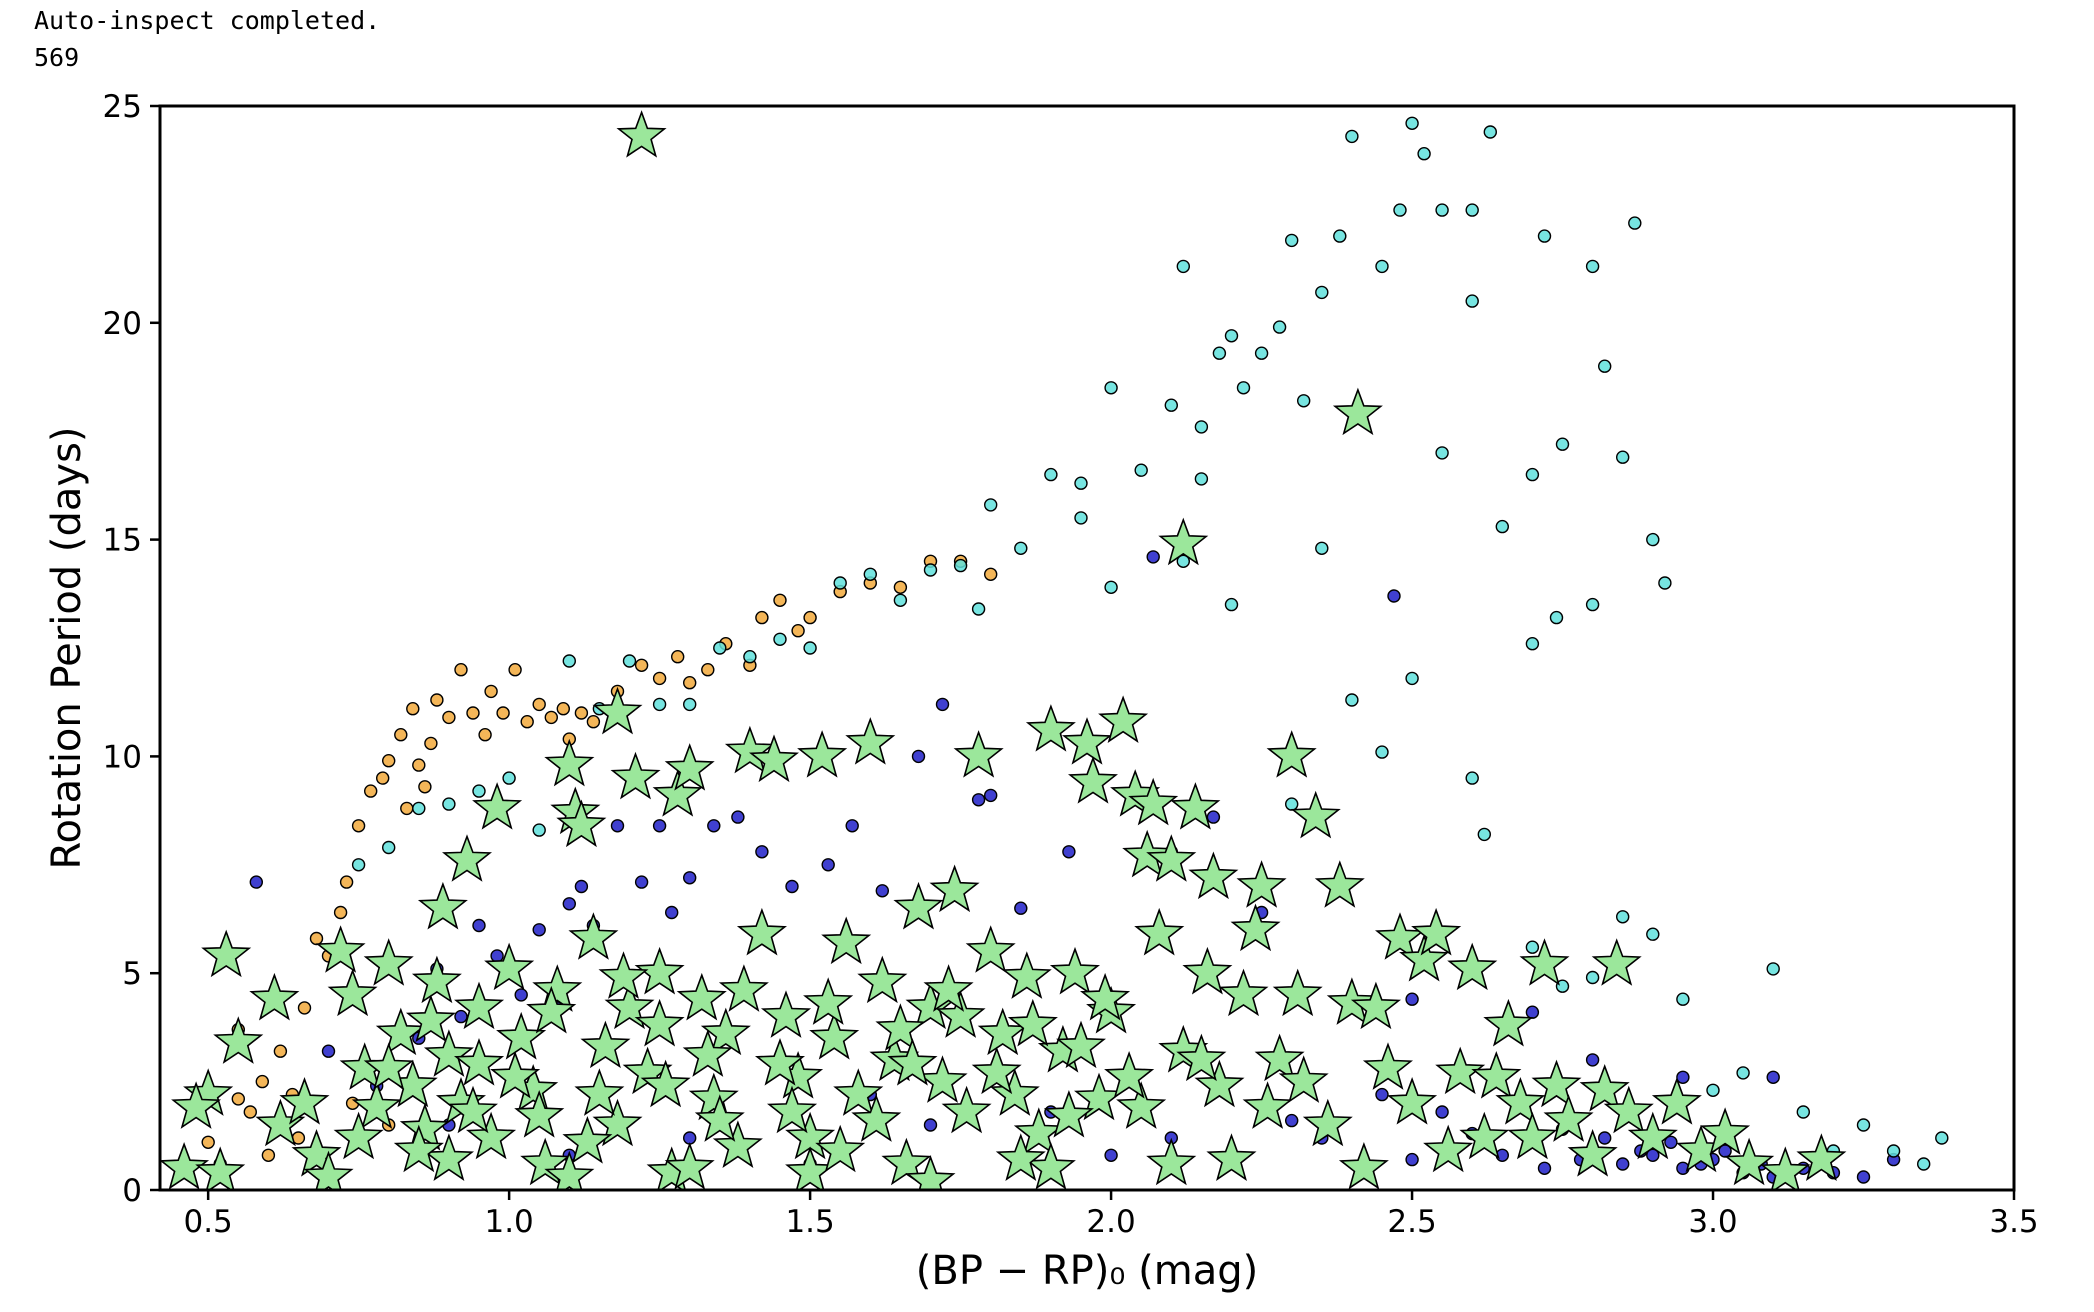  Describe the element at coordinates (1087, 1271) in the screenshot. I see `x-axis-label: (BP − RP)₀ (mag)` at that location.